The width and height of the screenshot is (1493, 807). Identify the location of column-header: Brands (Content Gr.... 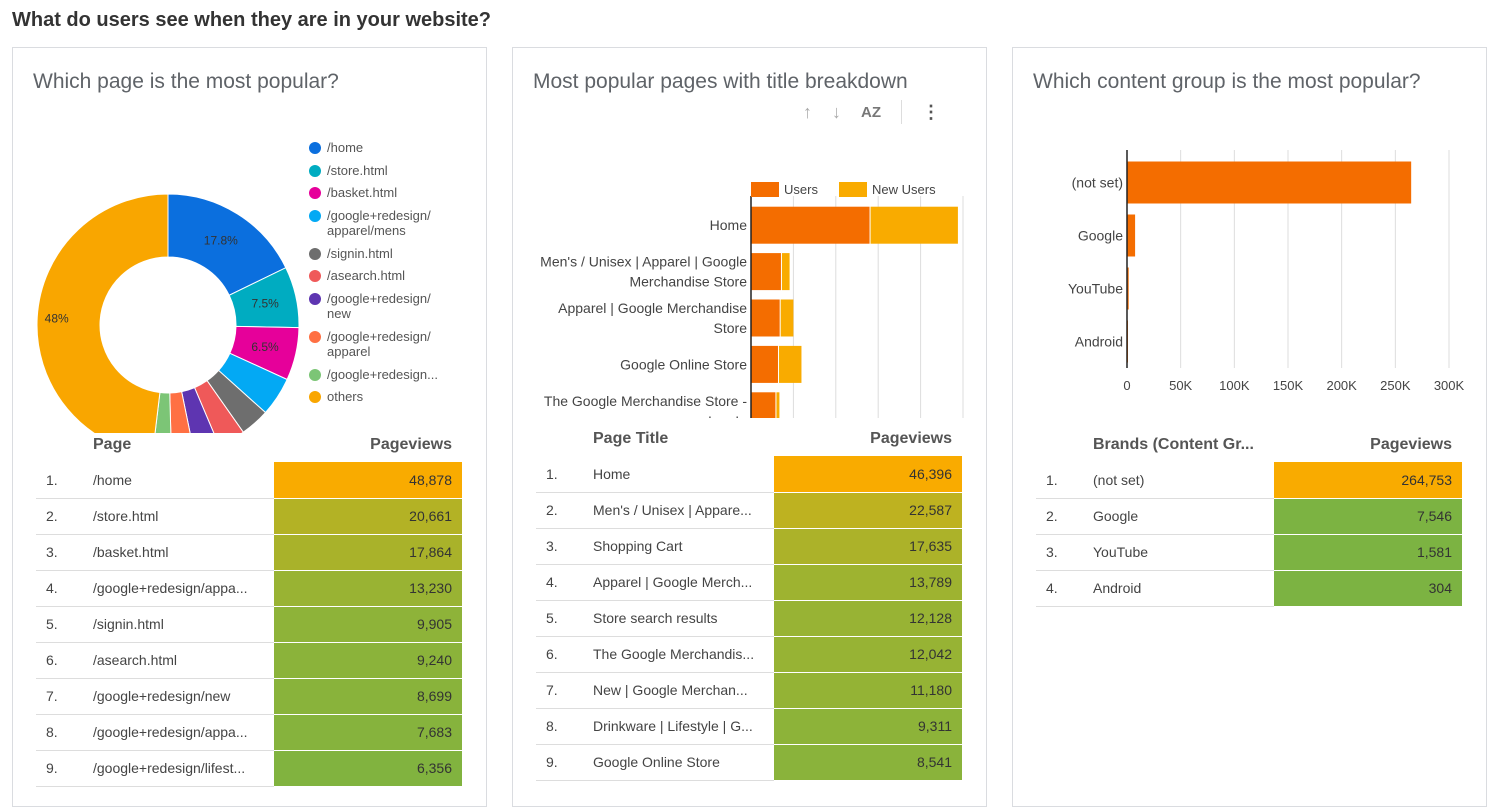
(1173, 444).